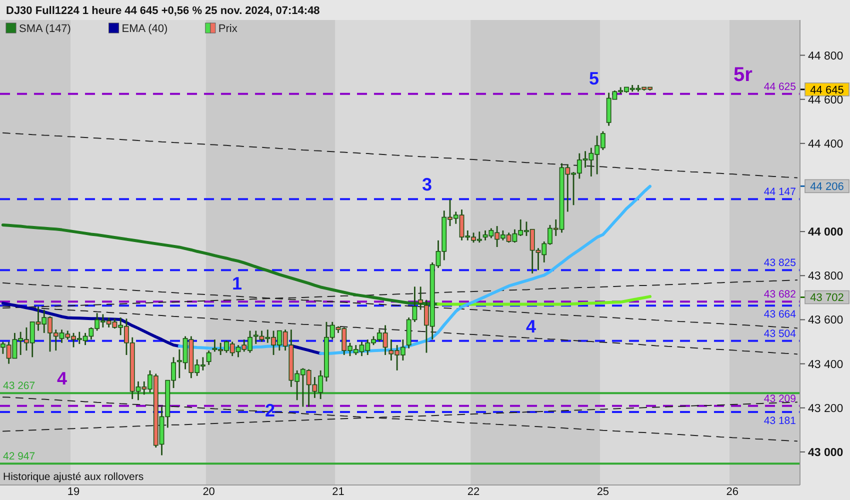  Describe the element at coordinates (473, 492) in the screenshot. I see `x-tick-label: 22` at that location.